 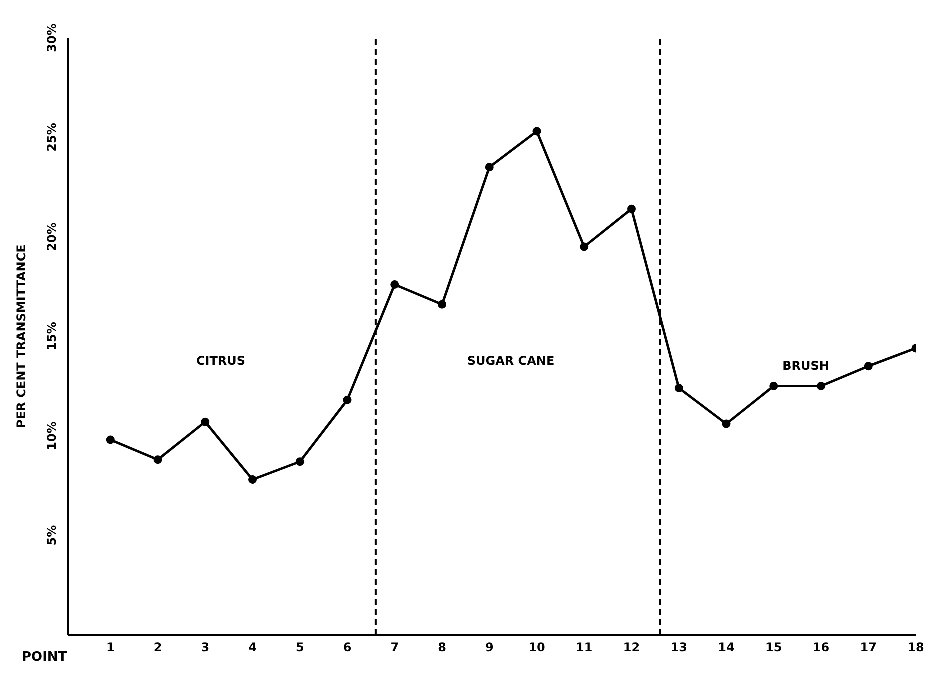 What do you see at coordinates (489, 647) in the screenshot?
I see `x-tick-label: 9` at bounding box center [489, 647].